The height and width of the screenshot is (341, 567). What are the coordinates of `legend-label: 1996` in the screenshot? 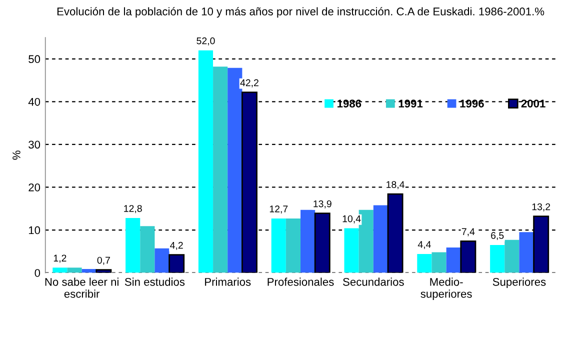 It's located at (472, 104).